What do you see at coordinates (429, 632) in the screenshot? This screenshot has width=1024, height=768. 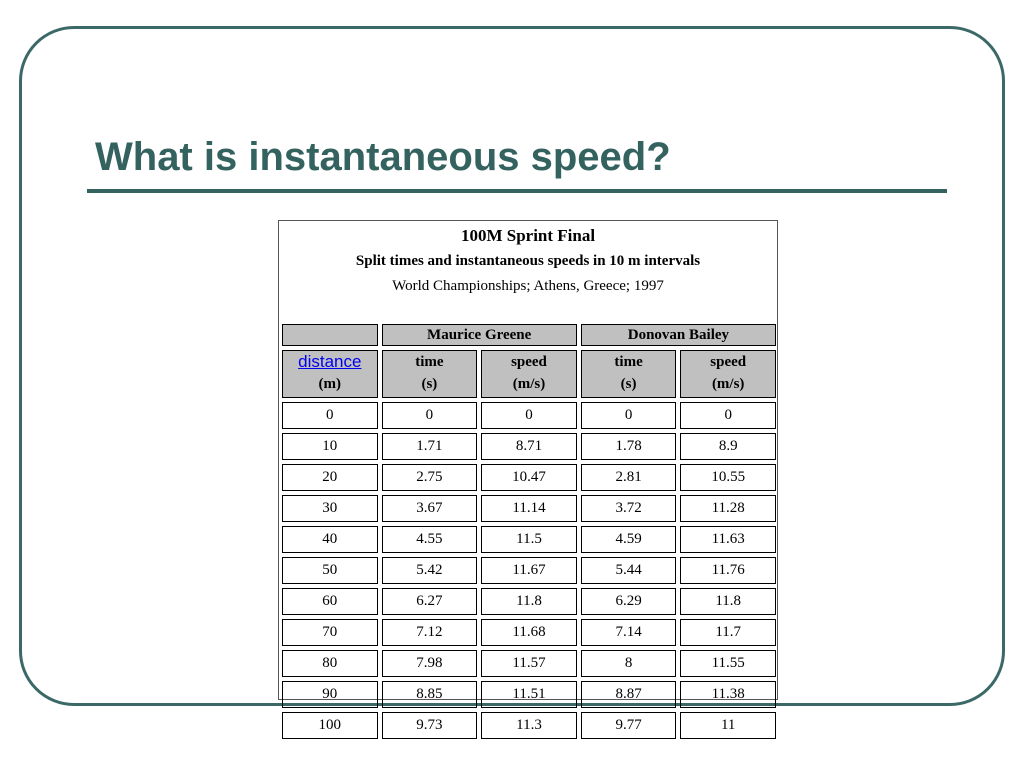 I see `greene-time-cell: 7.12` at bounding box center [429, 632].